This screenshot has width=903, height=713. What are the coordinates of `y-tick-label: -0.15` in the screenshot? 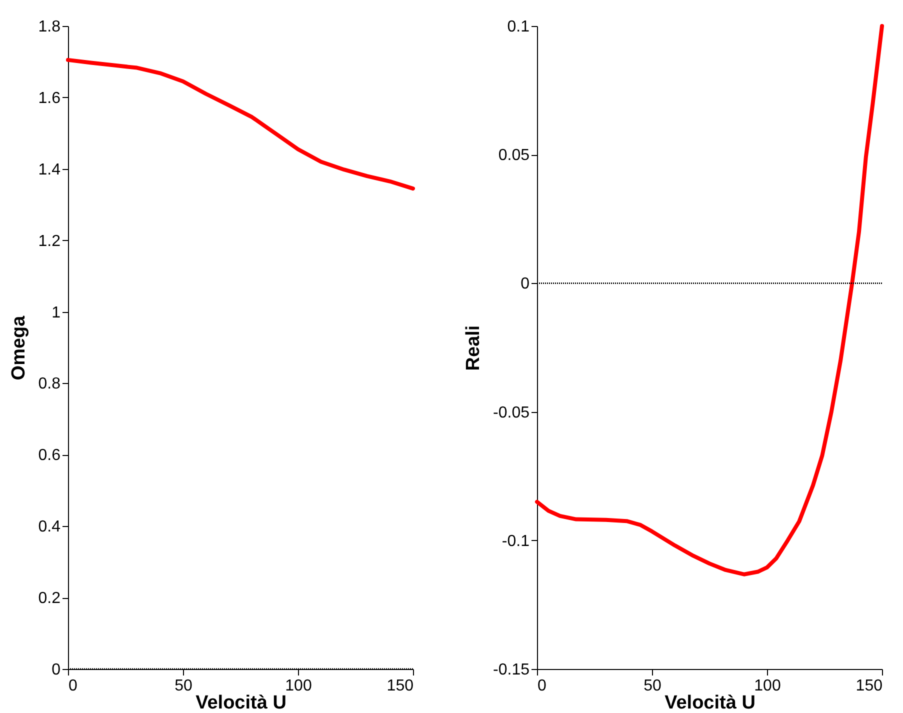 It's located at (511, 670).